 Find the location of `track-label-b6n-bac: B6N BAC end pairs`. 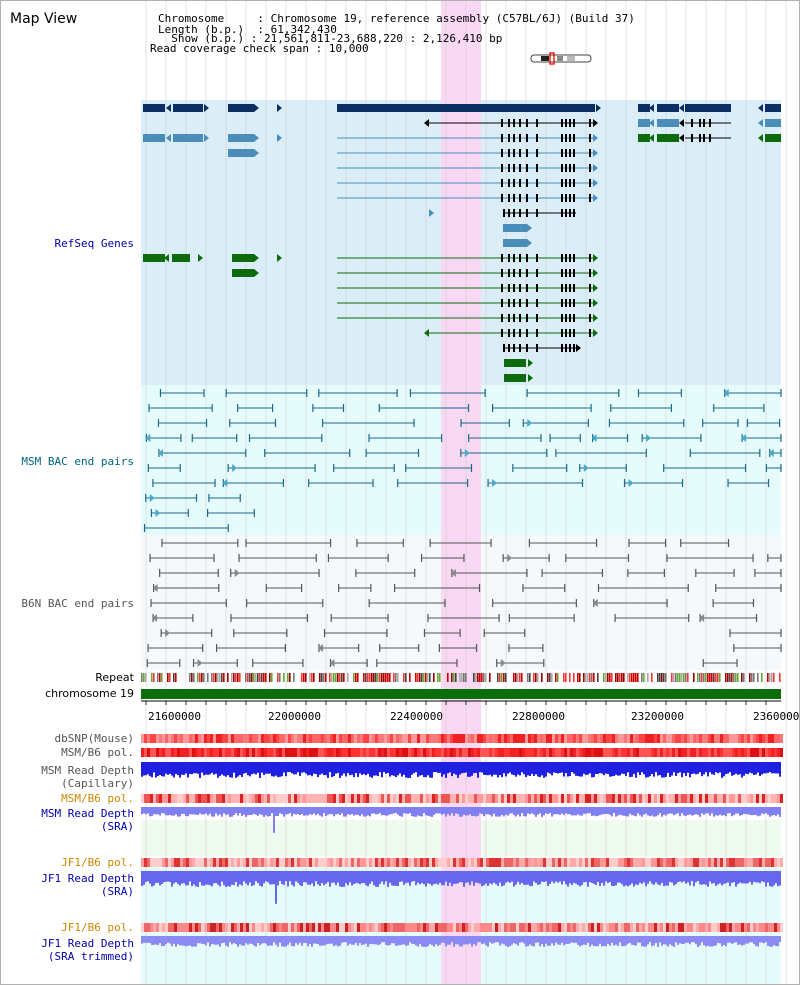

track-label-b6n-bac: B6N BAC end pairs is located at coordinates (77, 603).